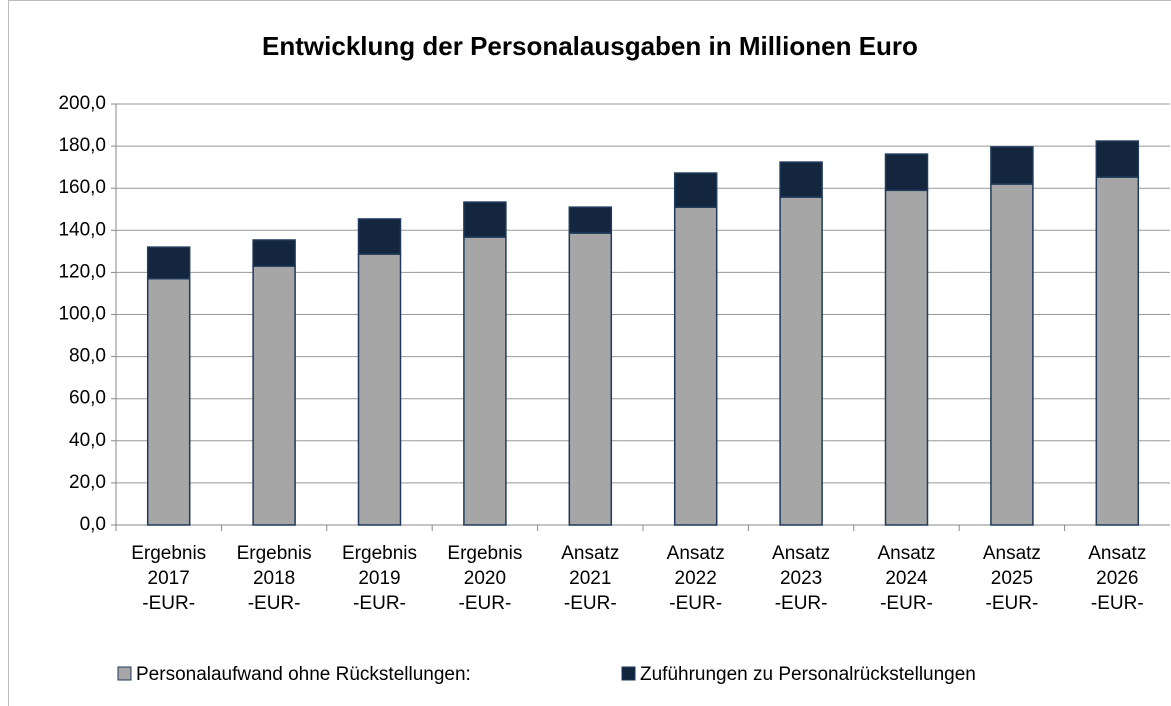 The width and height of the screenshot is (1171, 706). I want to click on x-tick-label: 2020, so click(485, 578).